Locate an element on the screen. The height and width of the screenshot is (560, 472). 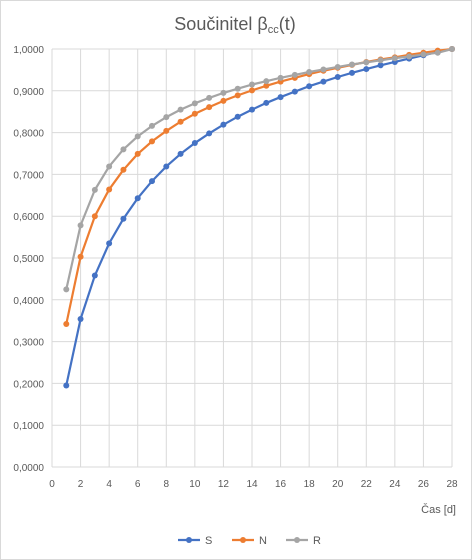
x-tick-label: 0 is located at coordinates (52, 484).